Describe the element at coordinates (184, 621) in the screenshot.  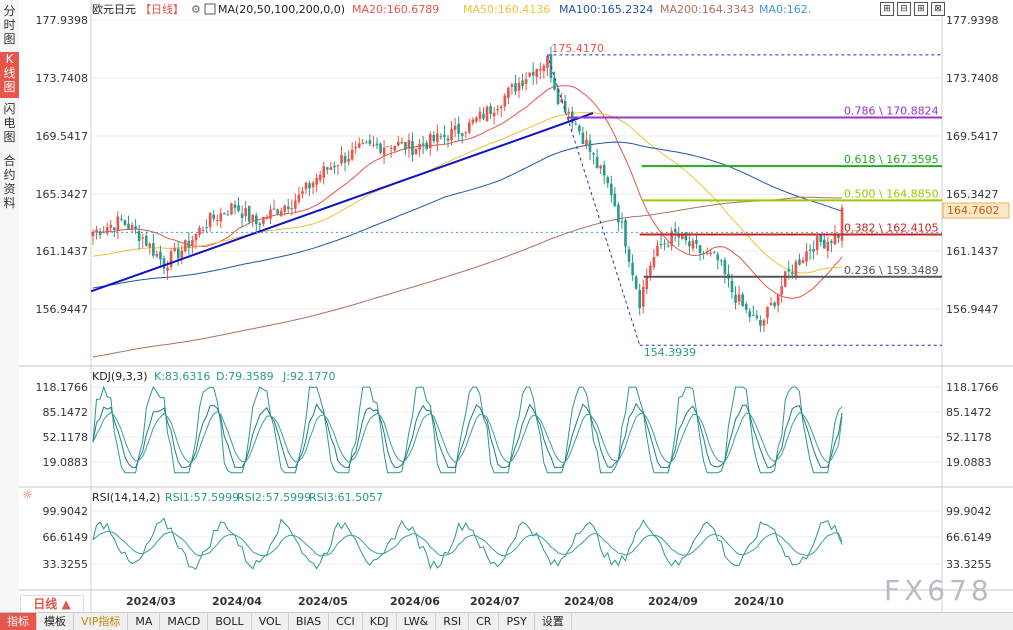
I see `bottom-tab-macd: MACD` at that location.